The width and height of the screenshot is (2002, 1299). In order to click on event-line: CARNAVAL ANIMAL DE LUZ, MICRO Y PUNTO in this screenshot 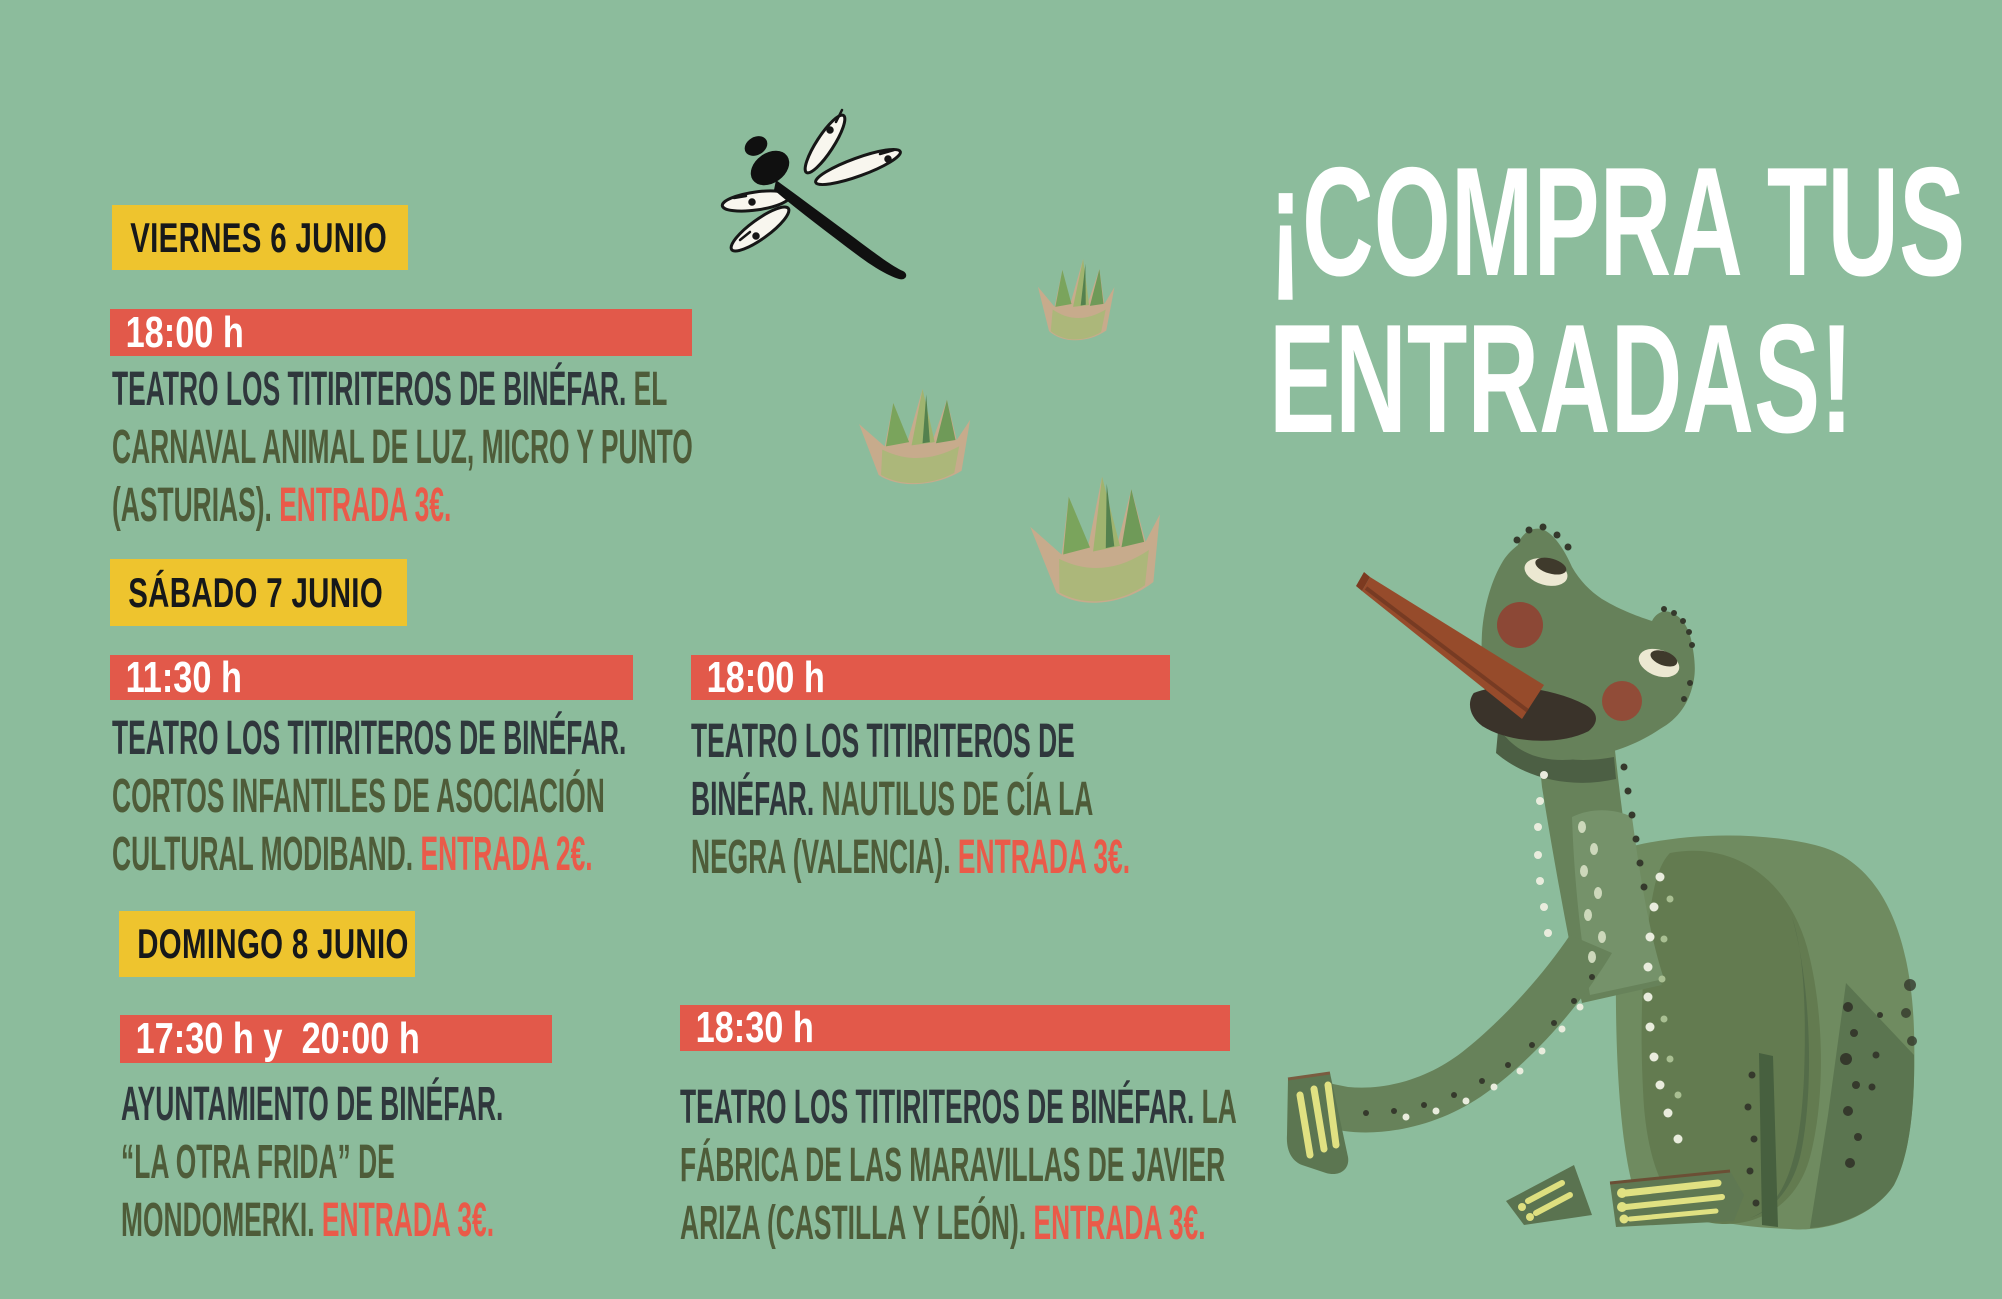, I will do `click(402, 448)`.